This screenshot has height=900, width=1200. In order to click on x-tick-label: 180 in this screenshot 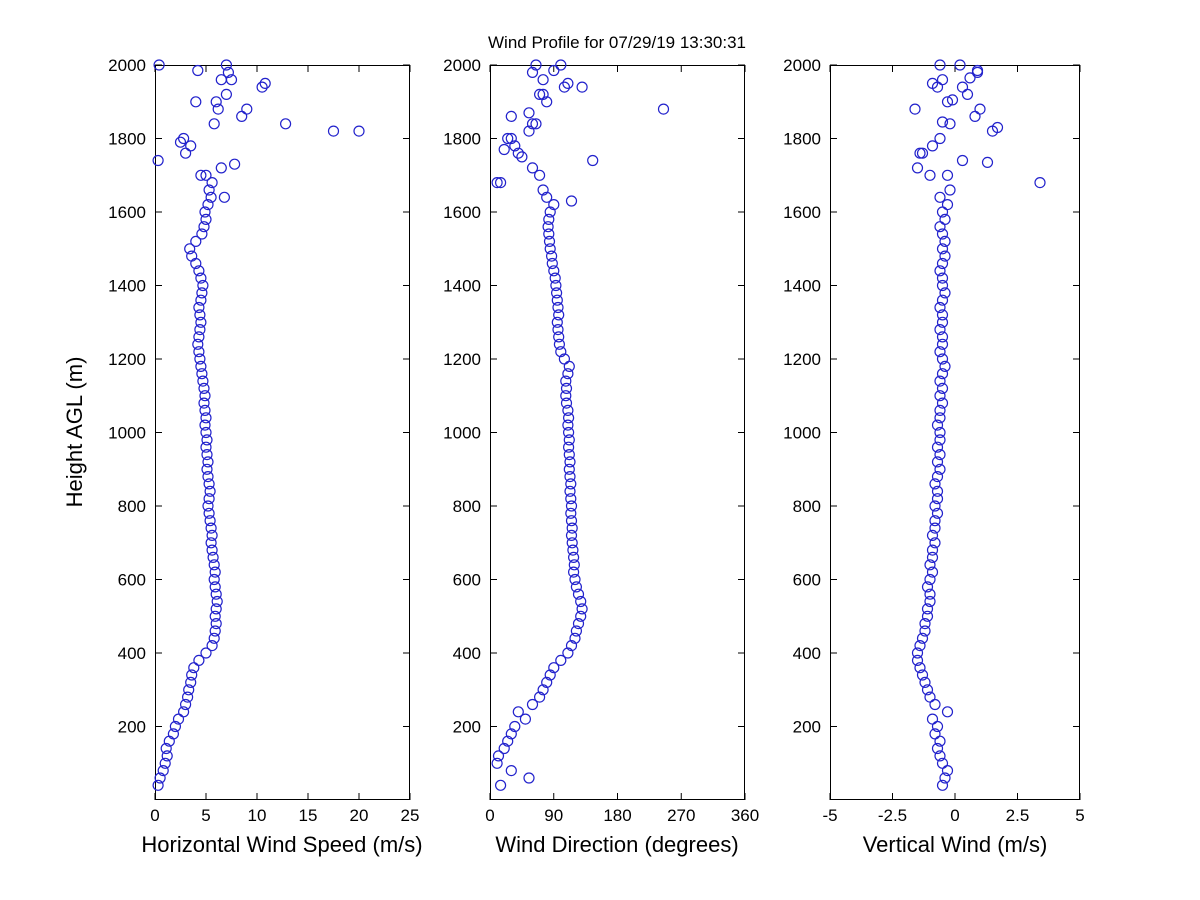, I will do `click(617, 815)`.